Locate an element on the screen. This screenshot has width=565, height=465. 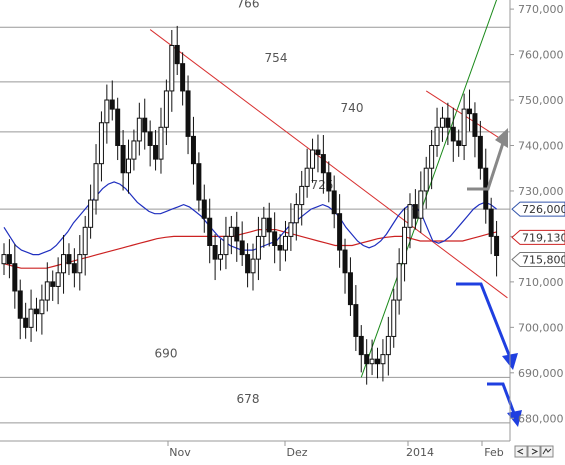
level-label: 678 is located at coordinates (248, 399).